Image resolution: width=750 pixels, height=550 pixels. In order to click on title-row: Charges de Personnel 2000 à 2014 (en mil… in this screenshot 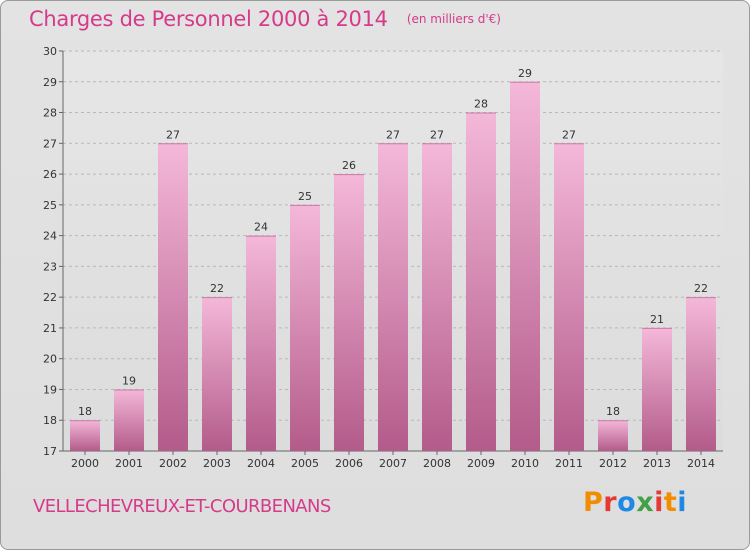, I will do `click(265, 19)`.